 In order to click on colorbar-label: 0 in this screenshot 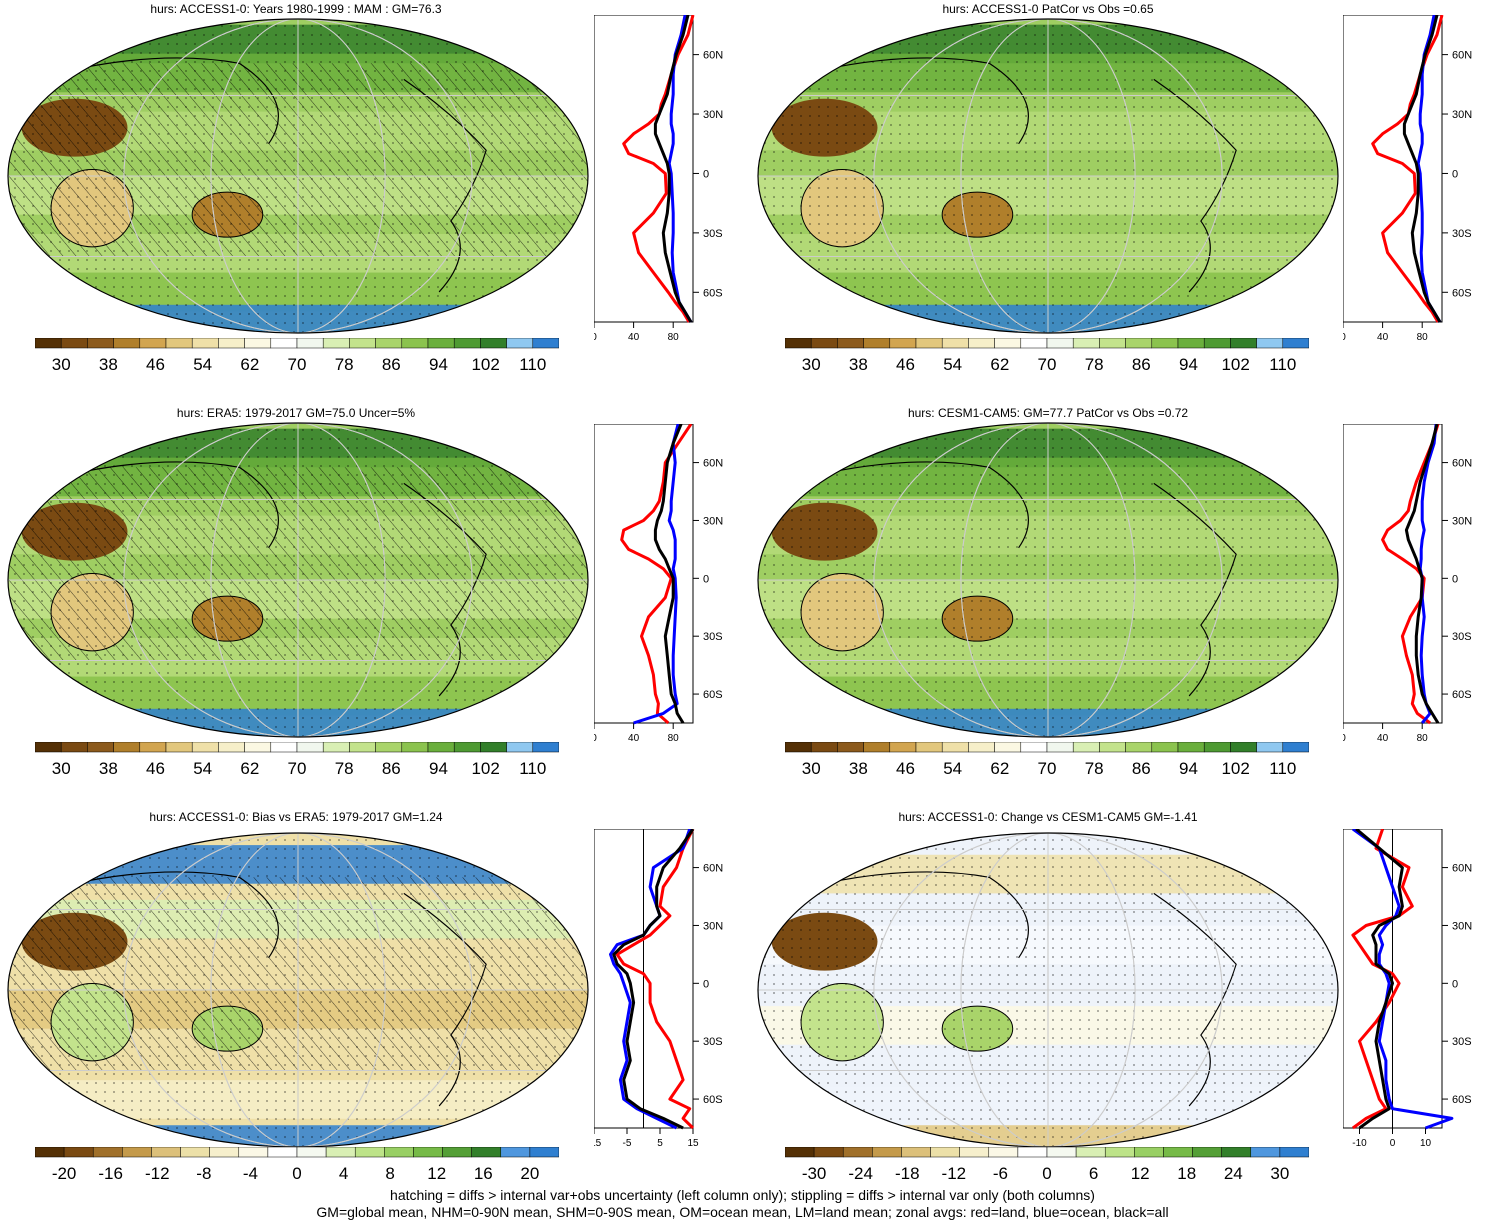, I will do `click(296, 1173)`.